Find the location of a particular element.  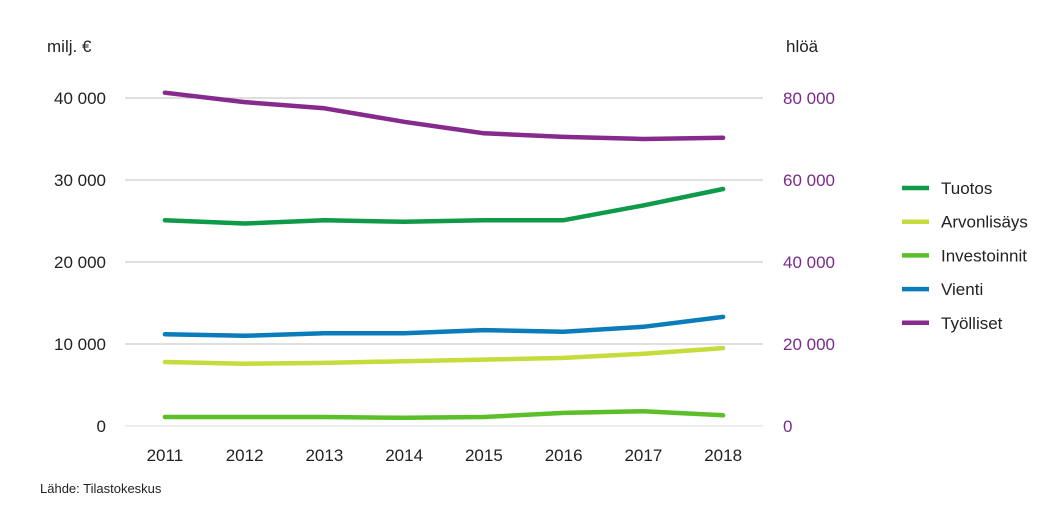

x-tick-label: 2014 is located at coordinates (404, 455).